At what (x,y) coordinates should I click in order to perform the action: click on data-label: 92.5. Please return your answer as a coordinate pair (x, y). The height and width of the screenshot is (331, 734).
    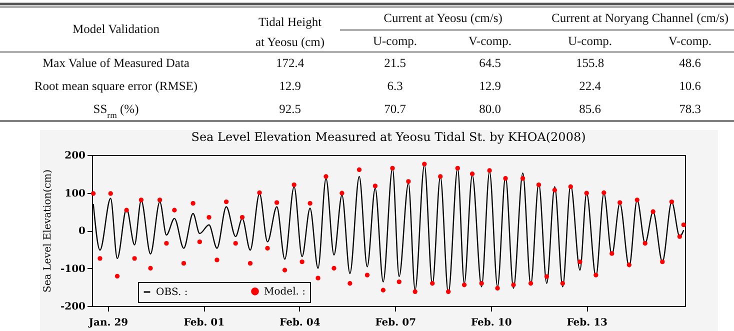
    Looking at the image, I should click on (290, 109).